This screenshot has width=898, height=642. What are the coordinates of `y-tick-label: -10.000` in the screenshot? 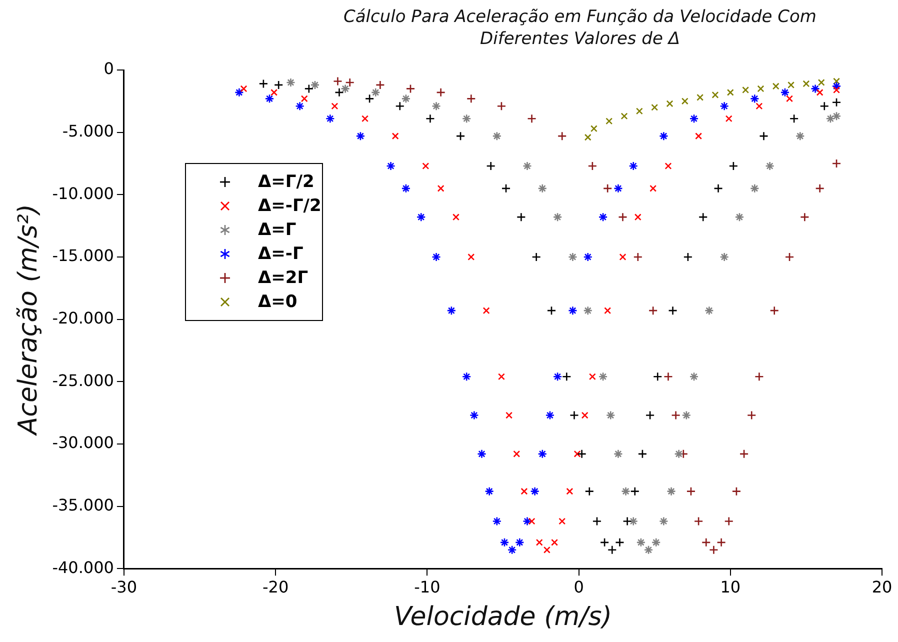 It's located at (83, 193).